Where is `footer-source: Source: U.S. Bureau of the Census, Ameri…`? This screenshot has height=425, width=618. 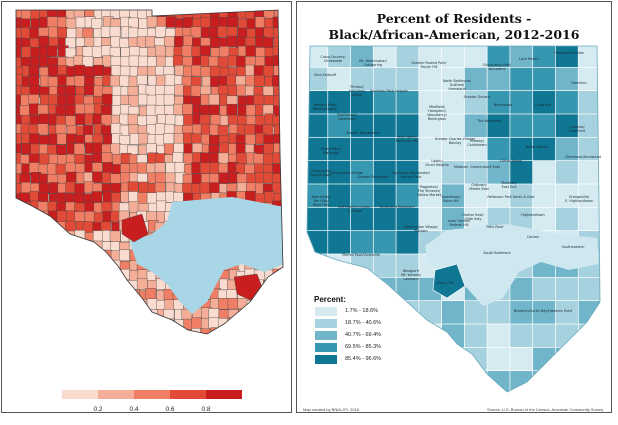 footer-source: Source: U.S. Bureau of the Census, Ameri… is located at coordinates (545, 409).